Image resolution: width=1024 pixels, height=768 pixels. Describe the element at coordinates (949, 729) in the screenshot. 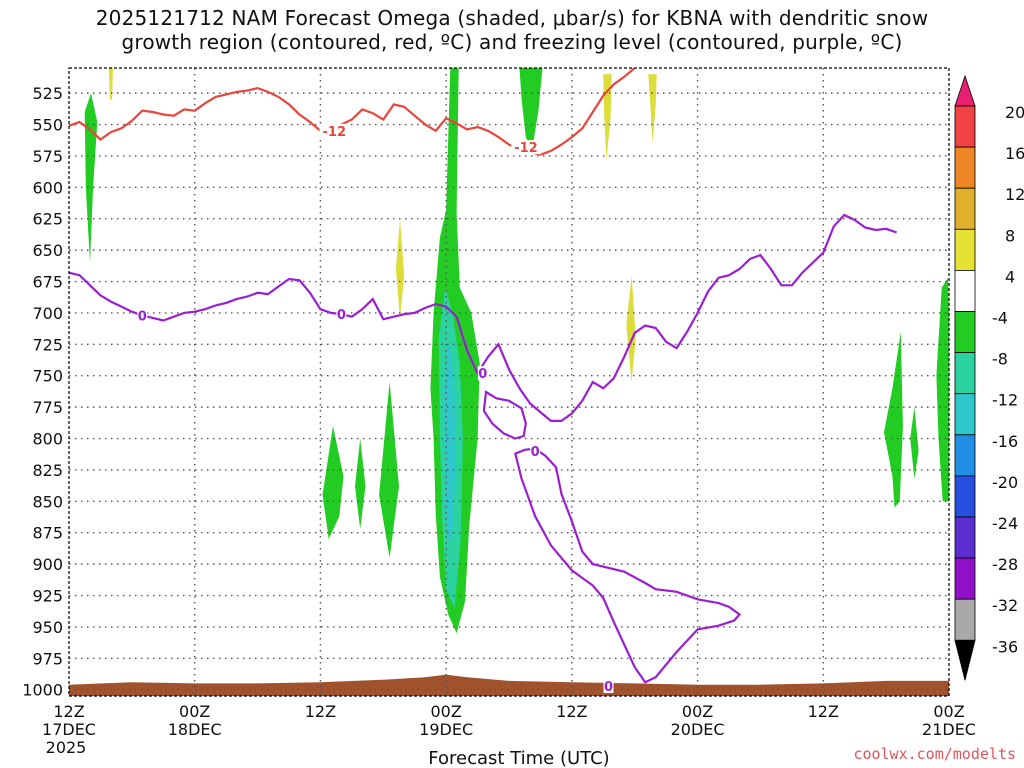

I see `x-tick-date: 21DEC` at that location.